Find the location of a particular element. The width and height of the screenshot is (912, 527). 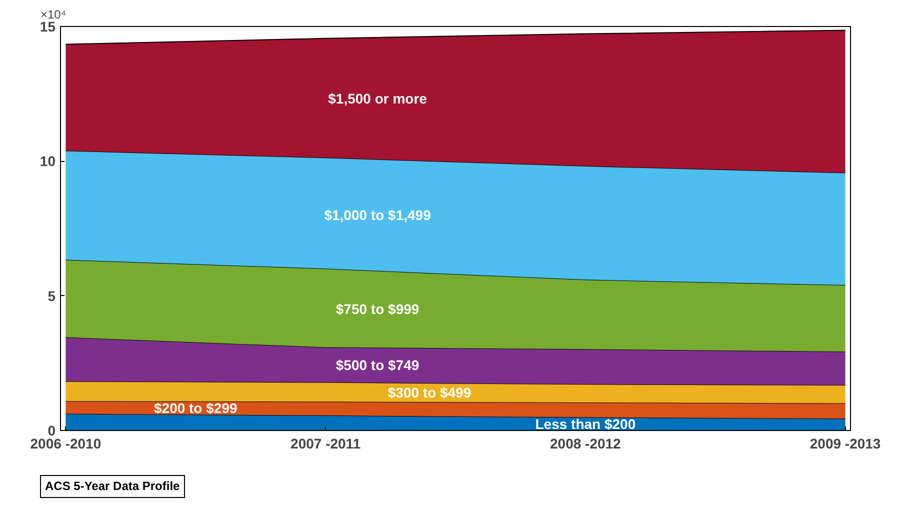

series-label: $1,500 or more is located at coordinates (378, 98).